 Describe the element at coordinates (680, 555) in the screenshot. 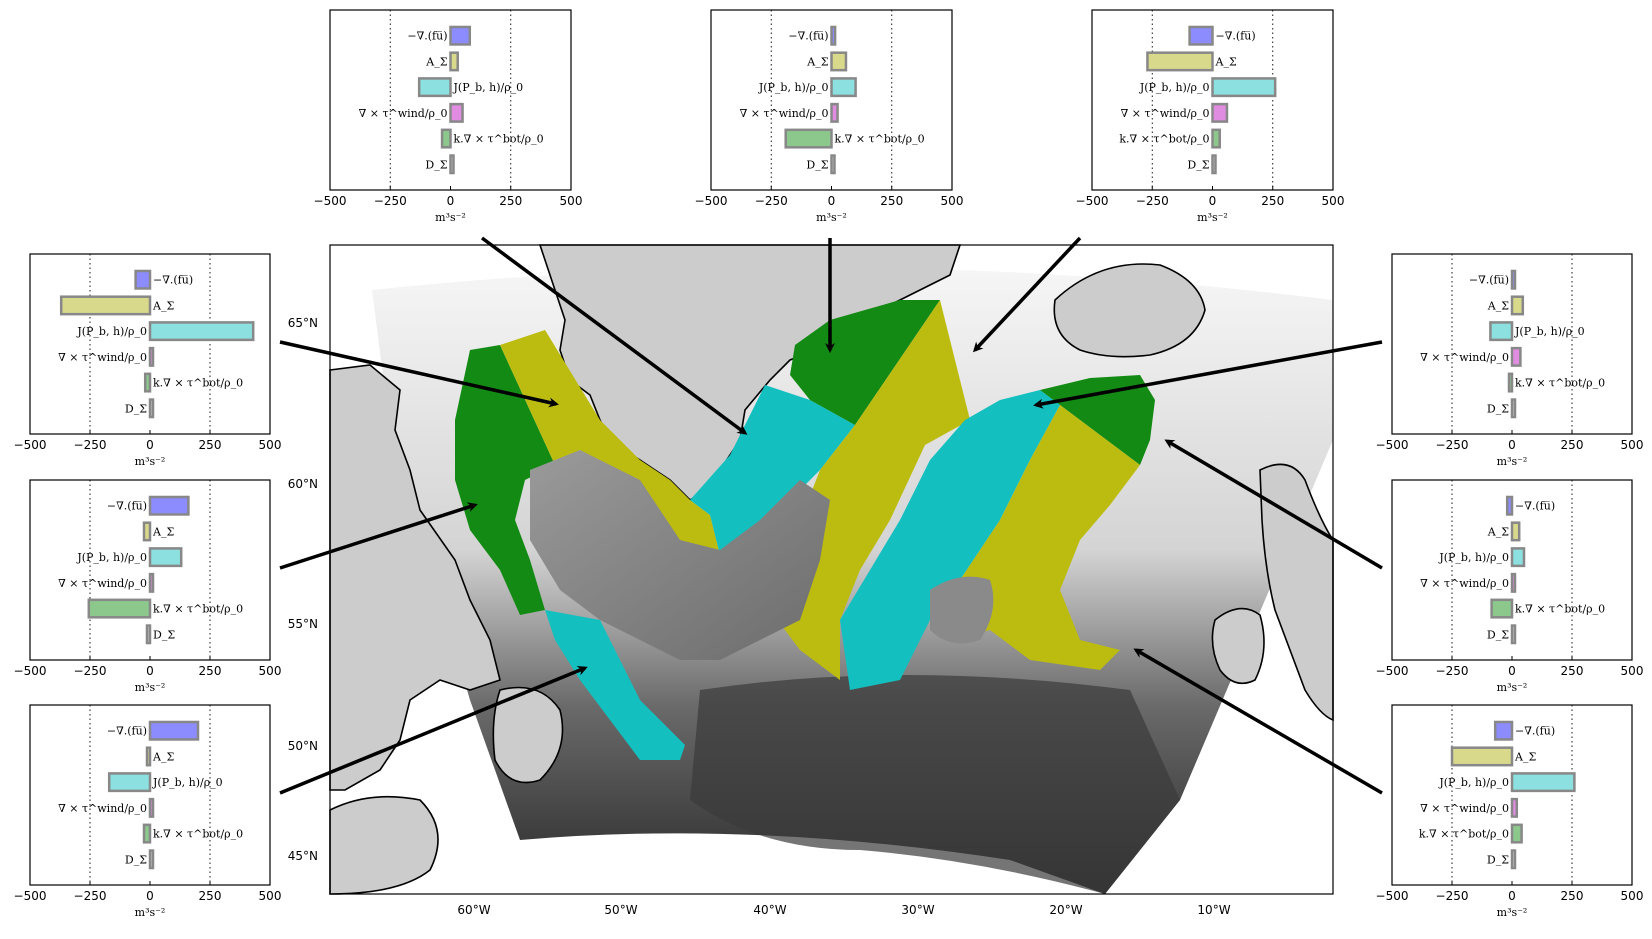

I see `basin-shelf` at that location.